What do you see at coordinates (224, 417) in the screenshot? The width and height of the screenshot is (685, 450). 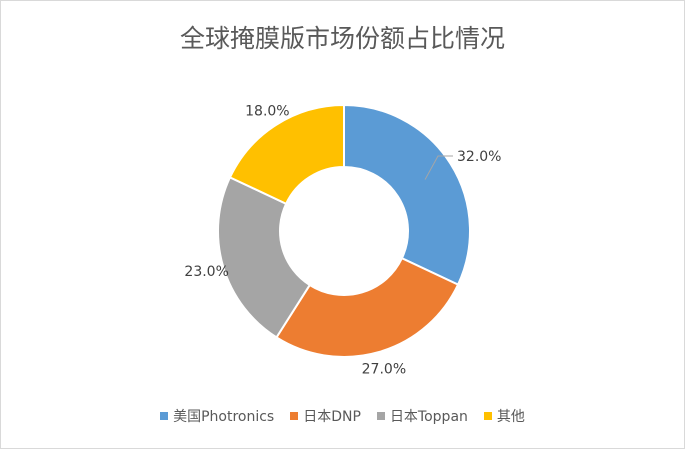 I see `legend-label: 美国Photronics` at bounding box center [224, 417].